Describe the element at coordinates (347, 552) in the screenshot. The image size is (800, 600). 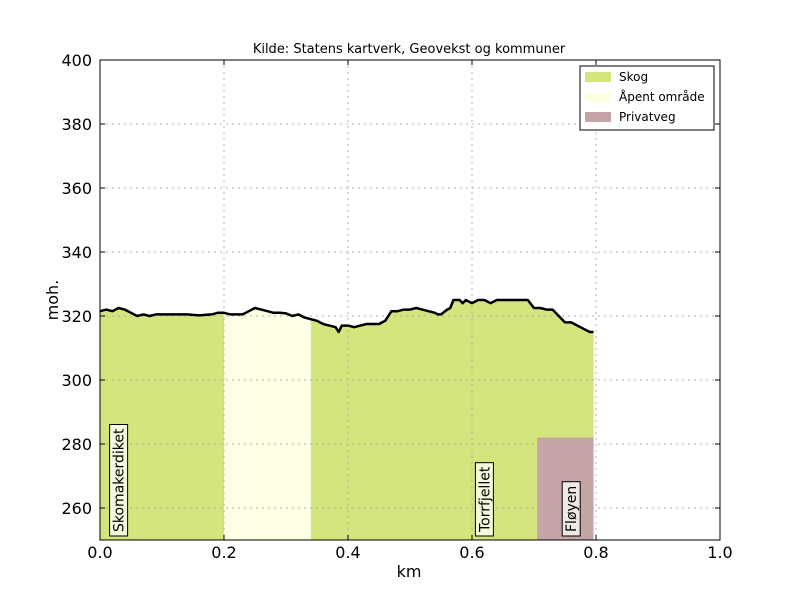
I see `x-tick-label: 0.4` at that location.